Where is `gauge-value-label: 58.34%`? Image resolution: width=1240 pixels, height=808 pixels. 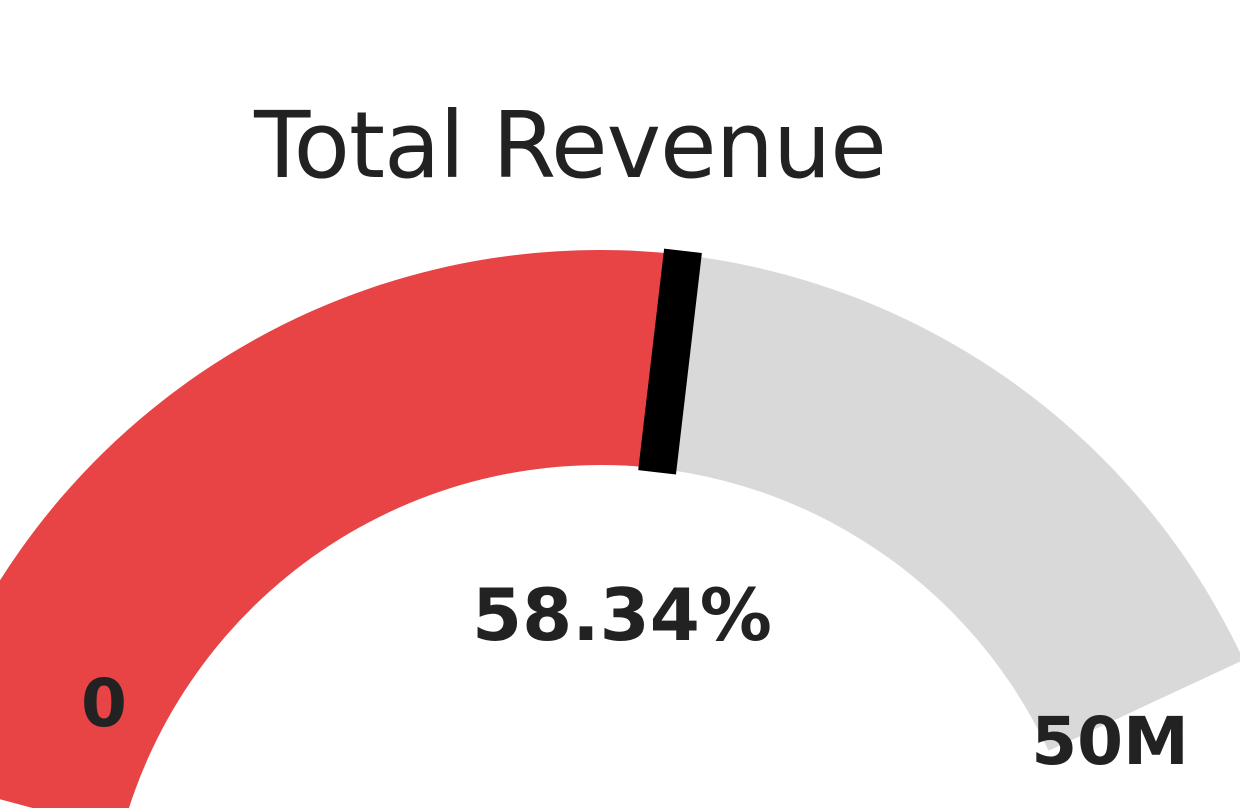 gauge-value-label: 58.34% is located at coordinates (622, 615).